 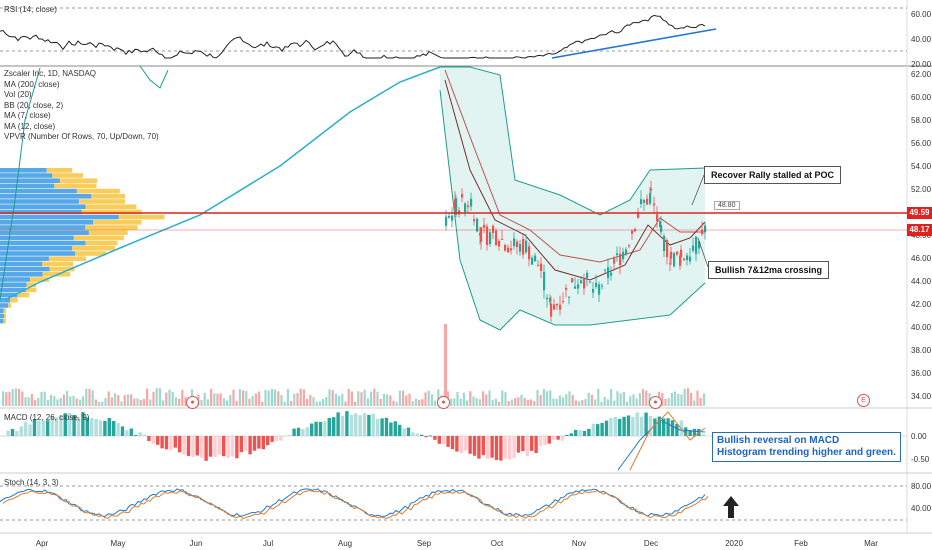 What do you see at coordinates (34, 105) in the screenshot?
I see `legend-item: BB (20, close, 2)` at bounding box center [34, 105].